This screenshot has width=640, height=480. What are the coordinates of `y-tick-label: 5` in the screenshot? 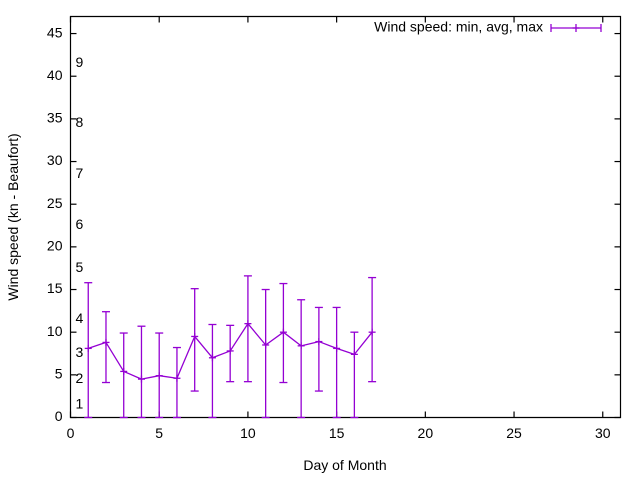 It's located at (59, 374).